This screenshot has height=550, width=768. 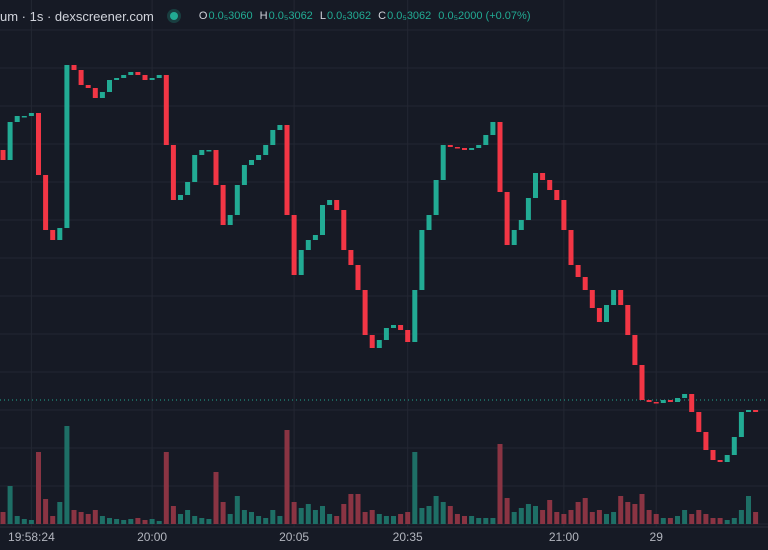 What do you see at coordinates (657, 537) in the screenshot?
I see `x-tick-label: 29` at bounding box center [657, 537].